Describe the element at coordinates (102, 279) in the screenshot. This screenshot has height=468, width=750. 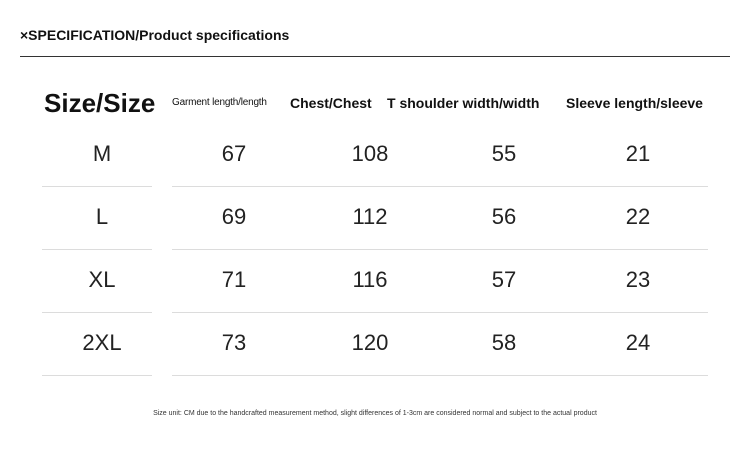
I see `size-cell: XL` at that location.